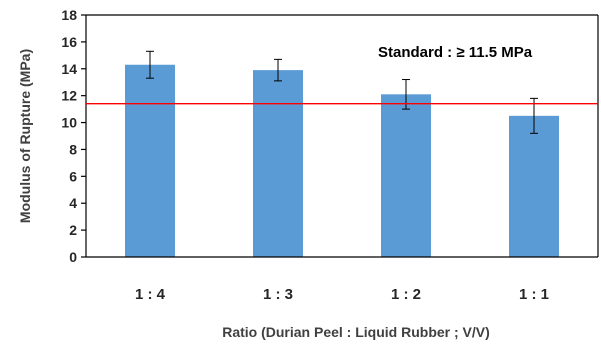  What do you see at coordinates (73, 149) in the screenshot?
I see `y-tick-label: 8` at bounding box center [73, 149].